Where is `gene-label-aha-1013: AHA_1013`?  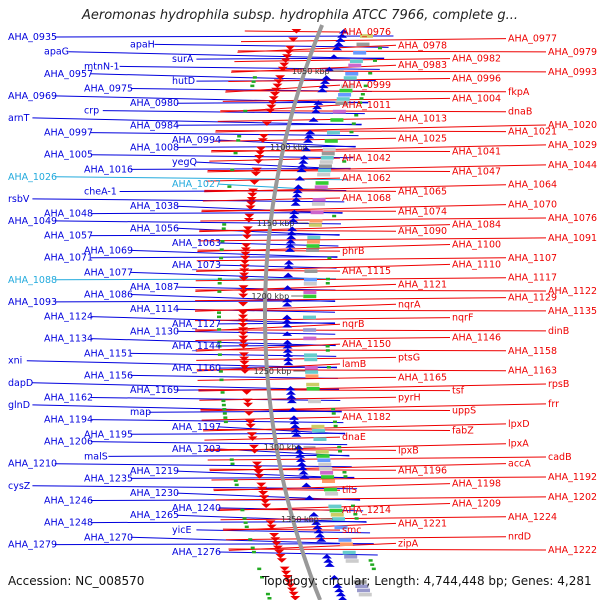 gene-label-aha-1013: AHA_1013 is located at coordinates (422, 118).